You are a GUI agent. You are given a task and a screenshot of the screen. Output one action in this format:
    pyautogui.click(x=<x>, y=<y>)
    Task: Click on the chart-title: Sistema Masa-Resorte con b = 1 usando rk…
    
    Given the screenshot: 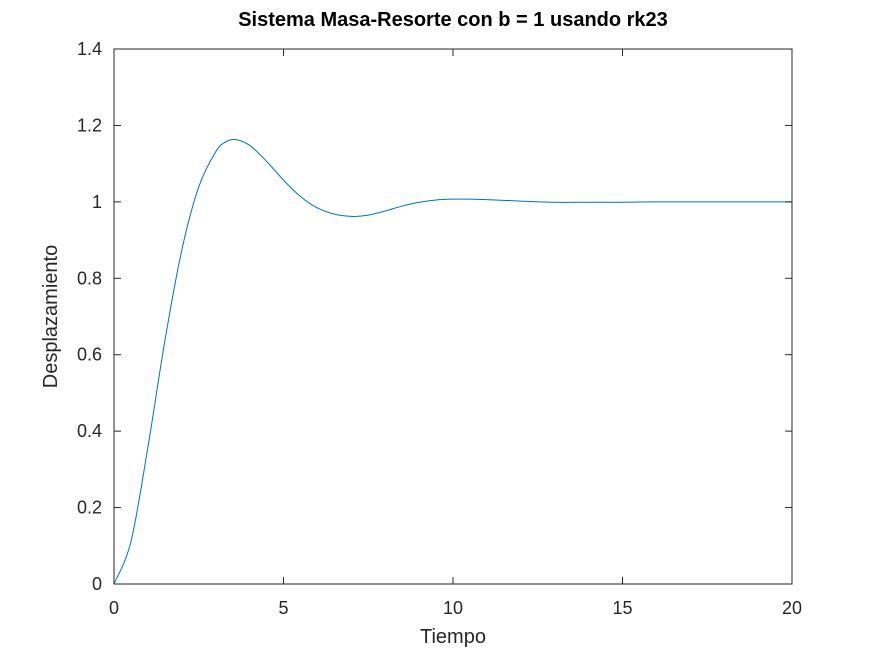 What is the action you would take?
    pyautogui.click(x=453, y=20)
    